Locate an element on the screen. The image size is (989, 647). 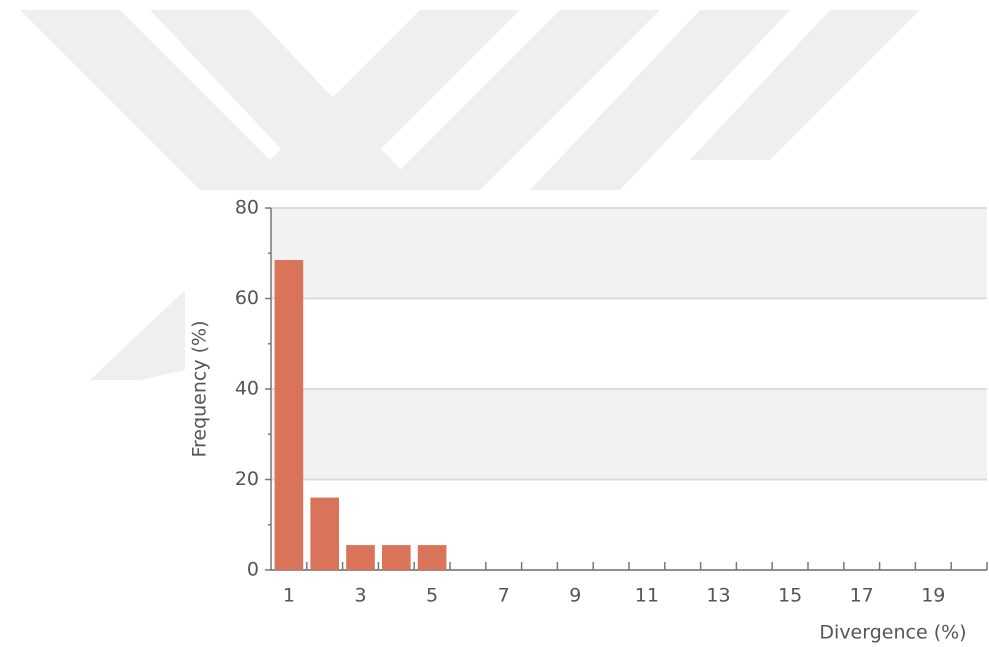
x-tick-label: 15 is located at coordinates (790, 596).